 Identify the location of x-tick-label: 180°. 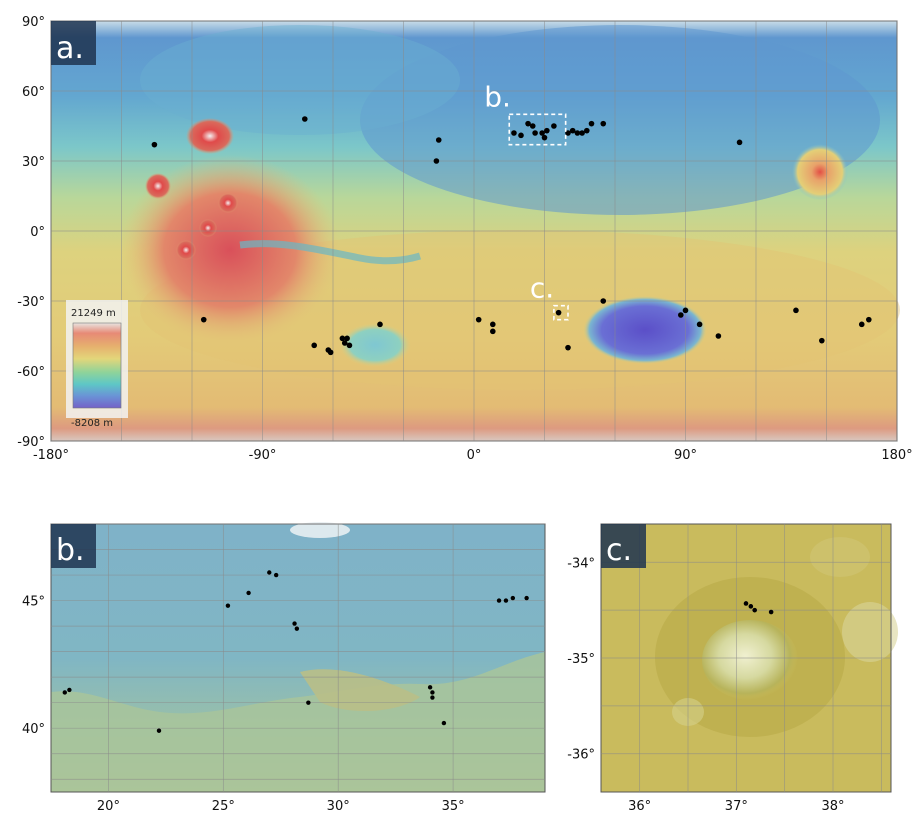
(896, 455).